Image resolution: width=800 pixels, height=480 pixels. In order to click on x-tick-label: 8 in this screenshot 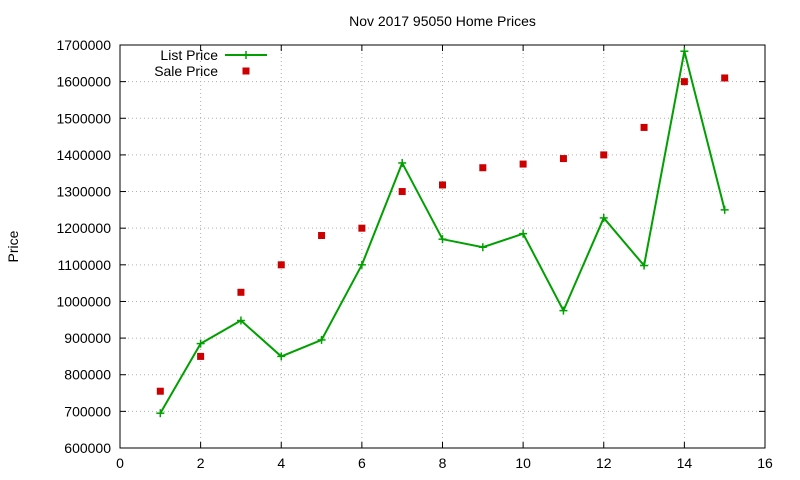, I will do `click(443, 463)`.